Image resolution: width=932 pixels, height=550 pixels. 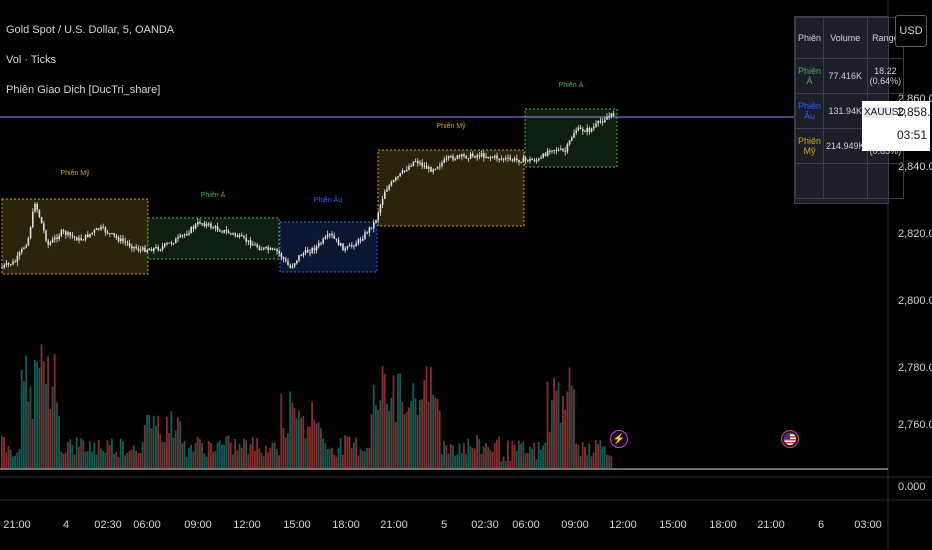 I want to click on session-label: Phiên Âu, so click(x=328, y=199).